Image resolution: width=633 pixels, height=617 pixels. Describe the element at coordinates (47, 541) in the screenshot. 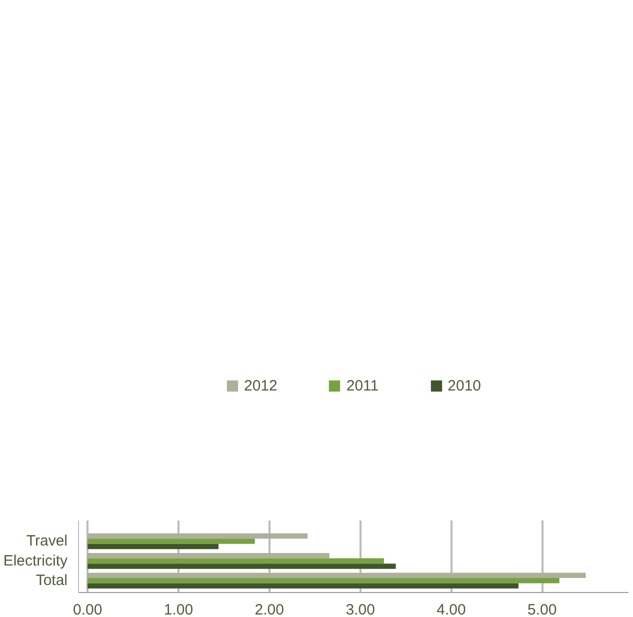

I see `y-tick-label: Travel` at that location.